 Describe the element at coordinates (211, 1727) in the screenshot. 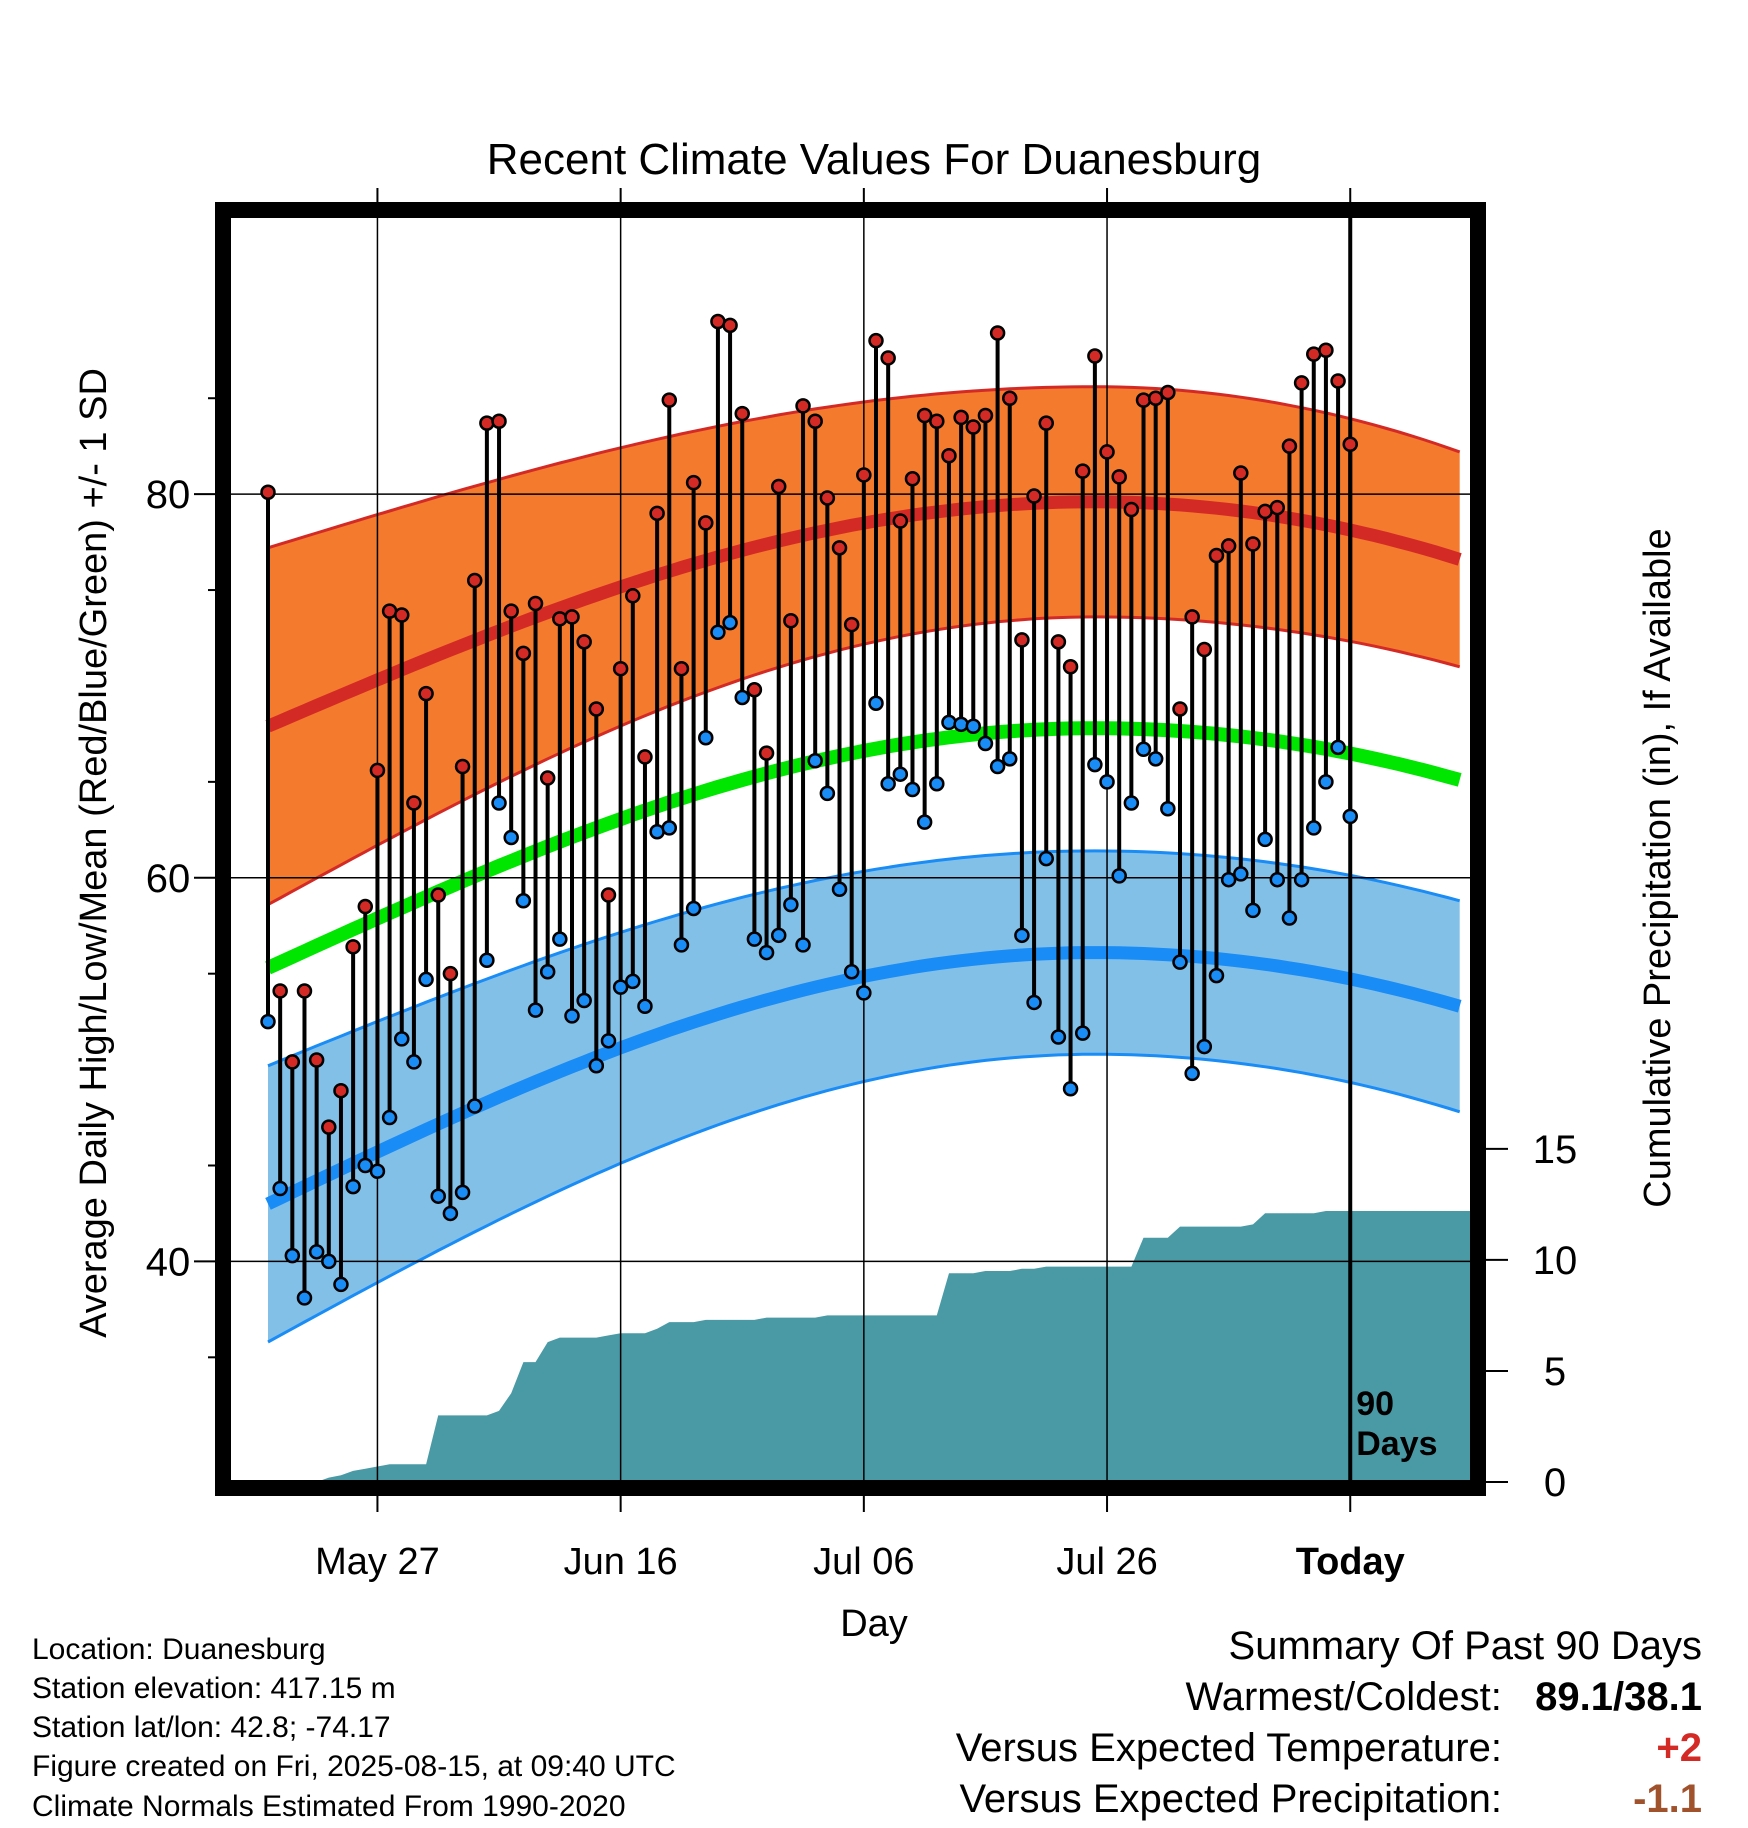

I see `footer-latlon: Station lat/lon: 42.8; -74.17` at that location.